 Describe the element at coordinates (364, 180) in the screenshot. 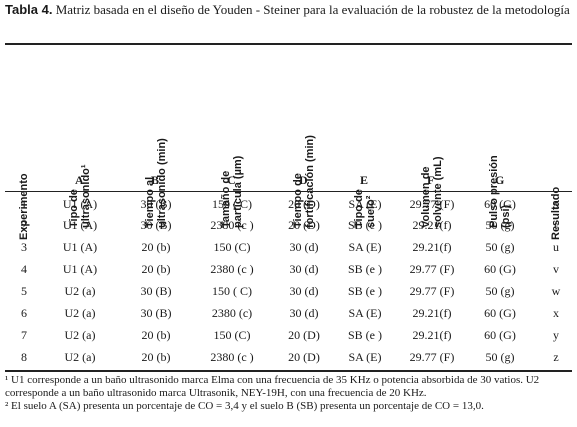

I see `factor-letter: E` at that location.